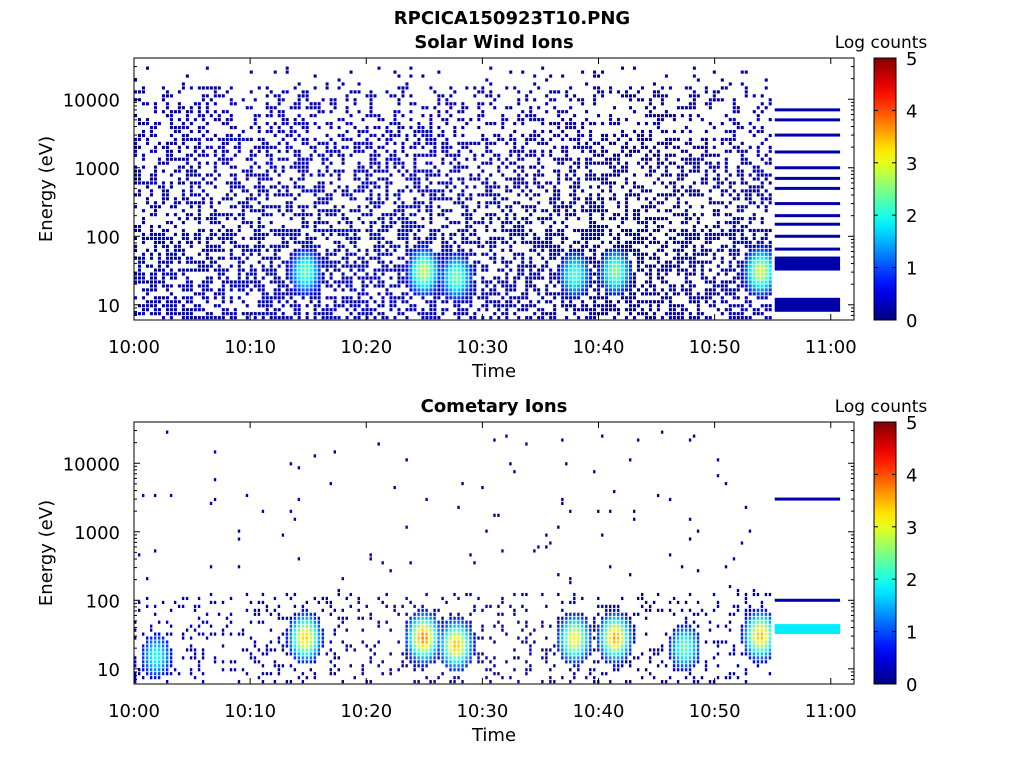 The height and width of the screenshot is (768, 1024). Describe the element at coordinates (911, 321) in the screenshot. I see `colorbar-tick-label: 0` at that location.